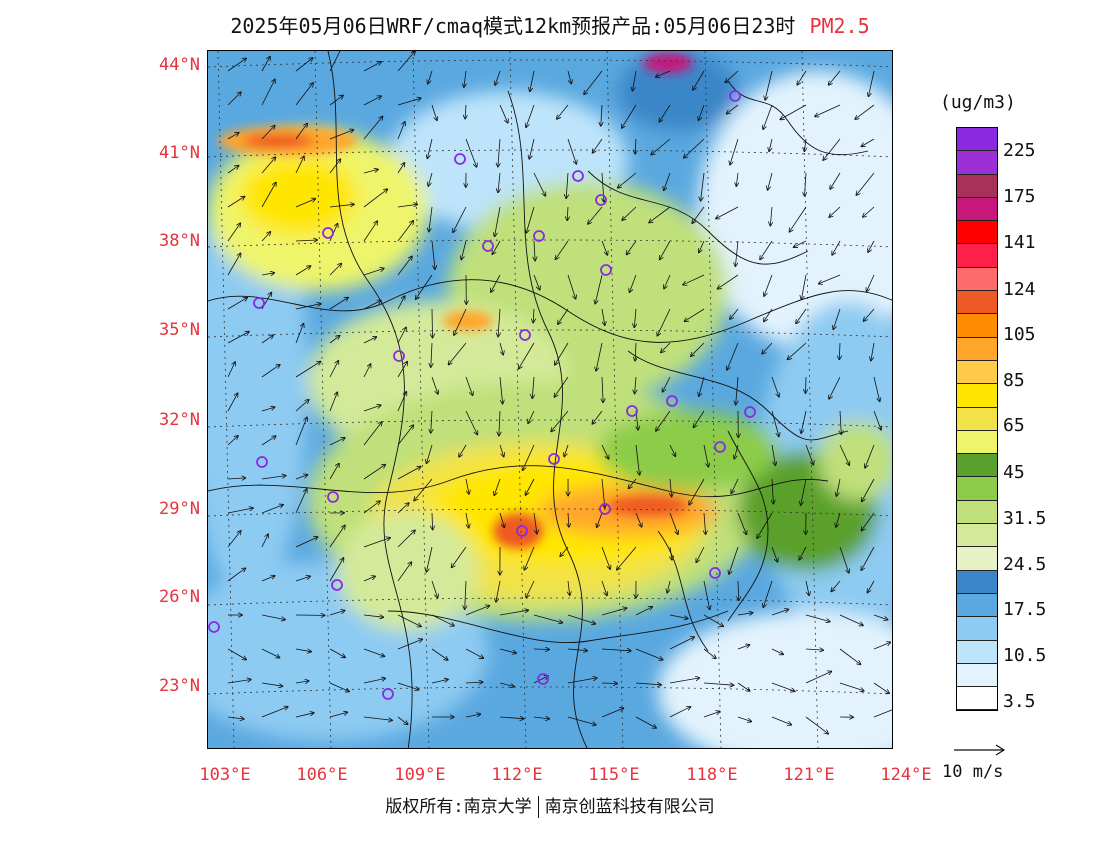 The width and height of the screenshot is (1100, 850). Describe the element at coordinates (513, 26) in the screenshot. I see `title-text: 2025年05月06日WRF/cmaq模式12km预报产品:05月06日23时` at that location.